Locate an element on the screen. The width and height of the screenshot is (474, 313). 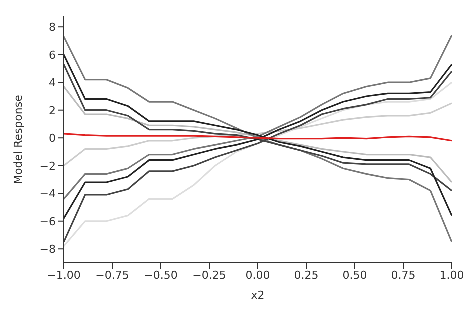
x-tick-label: −1.00 is located at coordinates (64, 275).